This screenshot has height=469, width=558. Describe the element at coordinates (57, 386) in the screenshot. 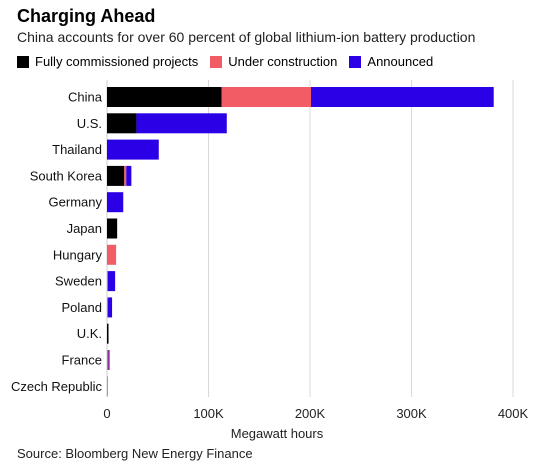

I see `category-label: Czech Republic` at that location.